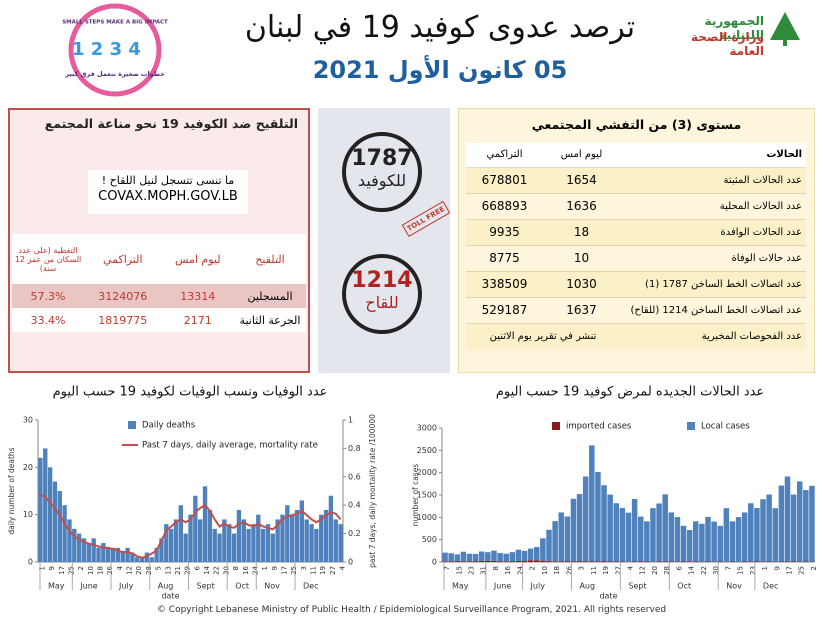  Describe the element at coordinates (168, 196) in the screenshot. I see `website: COVAX.MOPH.GOV.LB` at that location.